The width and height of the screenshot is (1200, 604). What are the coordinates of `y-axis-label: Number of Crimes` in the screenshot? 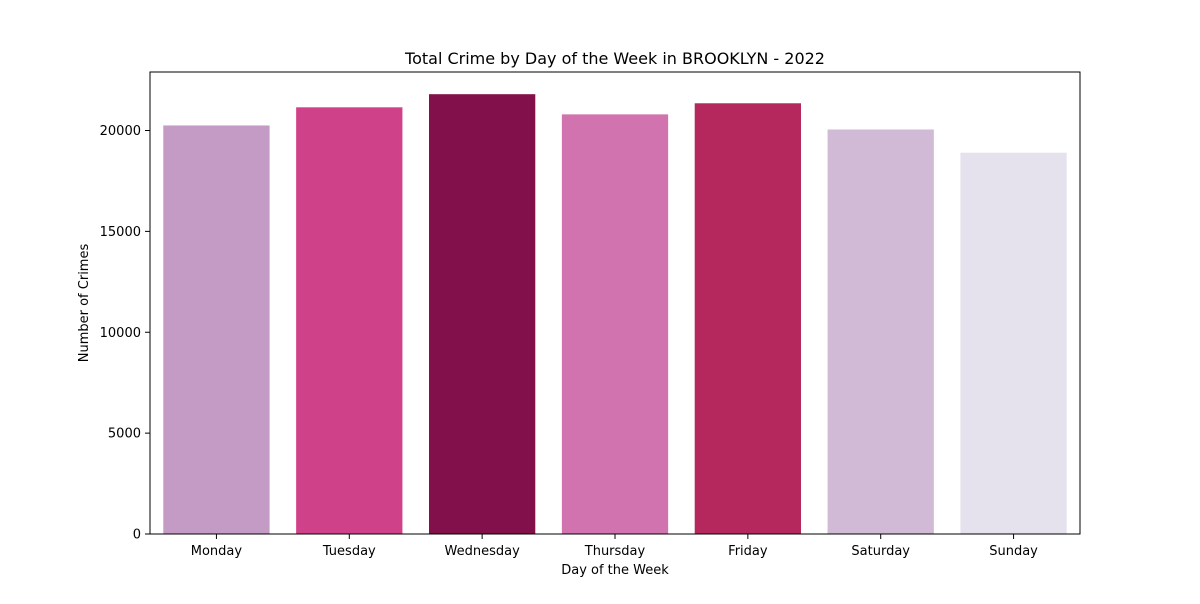 It's located at (84, 303).